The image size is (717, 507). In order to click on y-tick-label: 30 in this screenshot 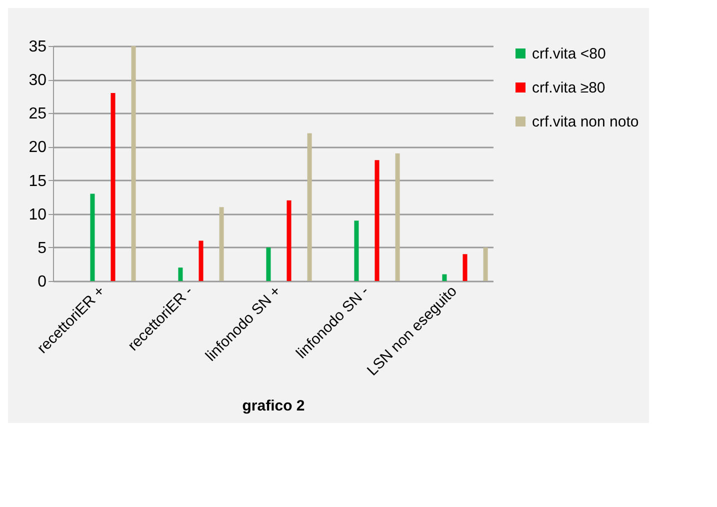, I will do `click(37, 81)`.